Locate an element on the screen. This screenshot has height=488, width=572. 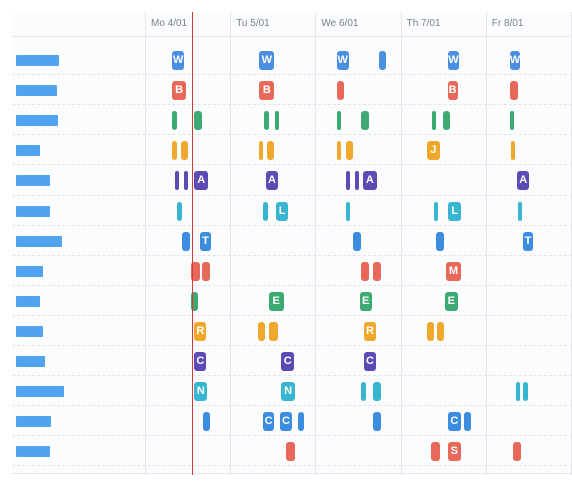
event-chip: S is located at coordinates (454, 452).